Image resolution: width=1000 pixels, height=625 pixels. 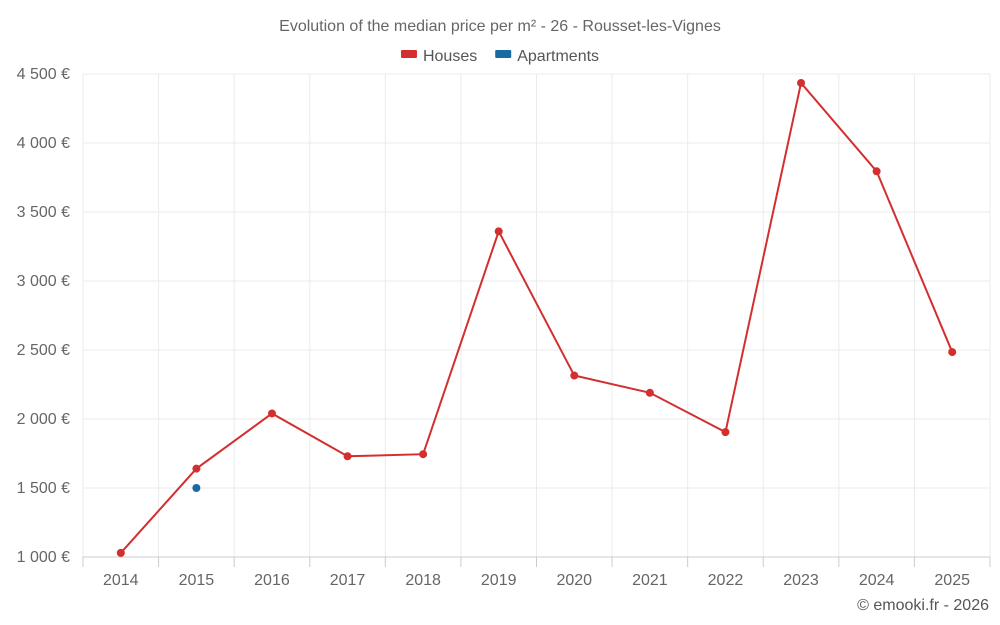 I want to click on x-tick-label: 2024, so click(x=877, y=580).